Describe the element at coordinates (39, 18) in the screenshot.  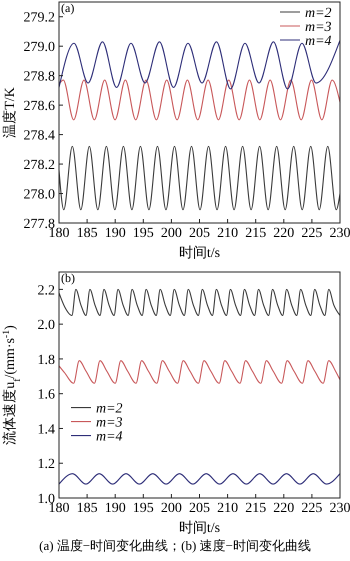
I see `y-tick-label: 279.2` at that location.